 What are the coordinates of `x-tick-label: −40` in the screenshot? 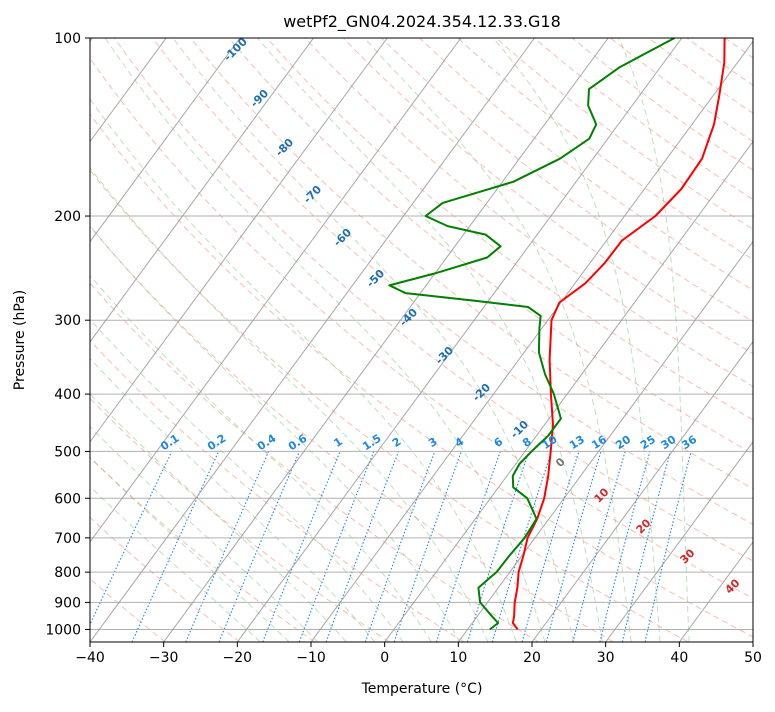 It's located at (90, 658).